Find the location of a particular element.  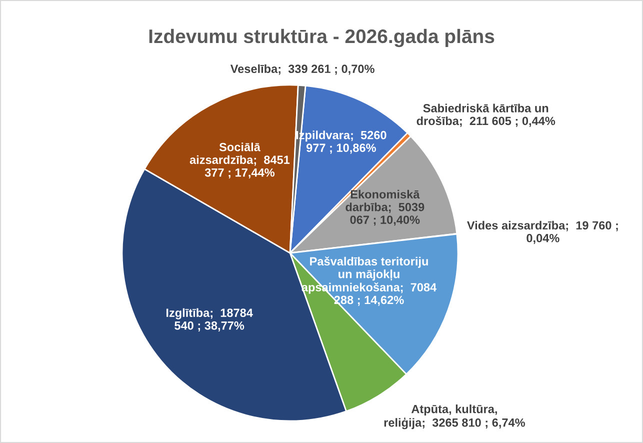

chart-title: Izdevumu struktūra - 2026.gada plāns is located at coordinates (321, 38).